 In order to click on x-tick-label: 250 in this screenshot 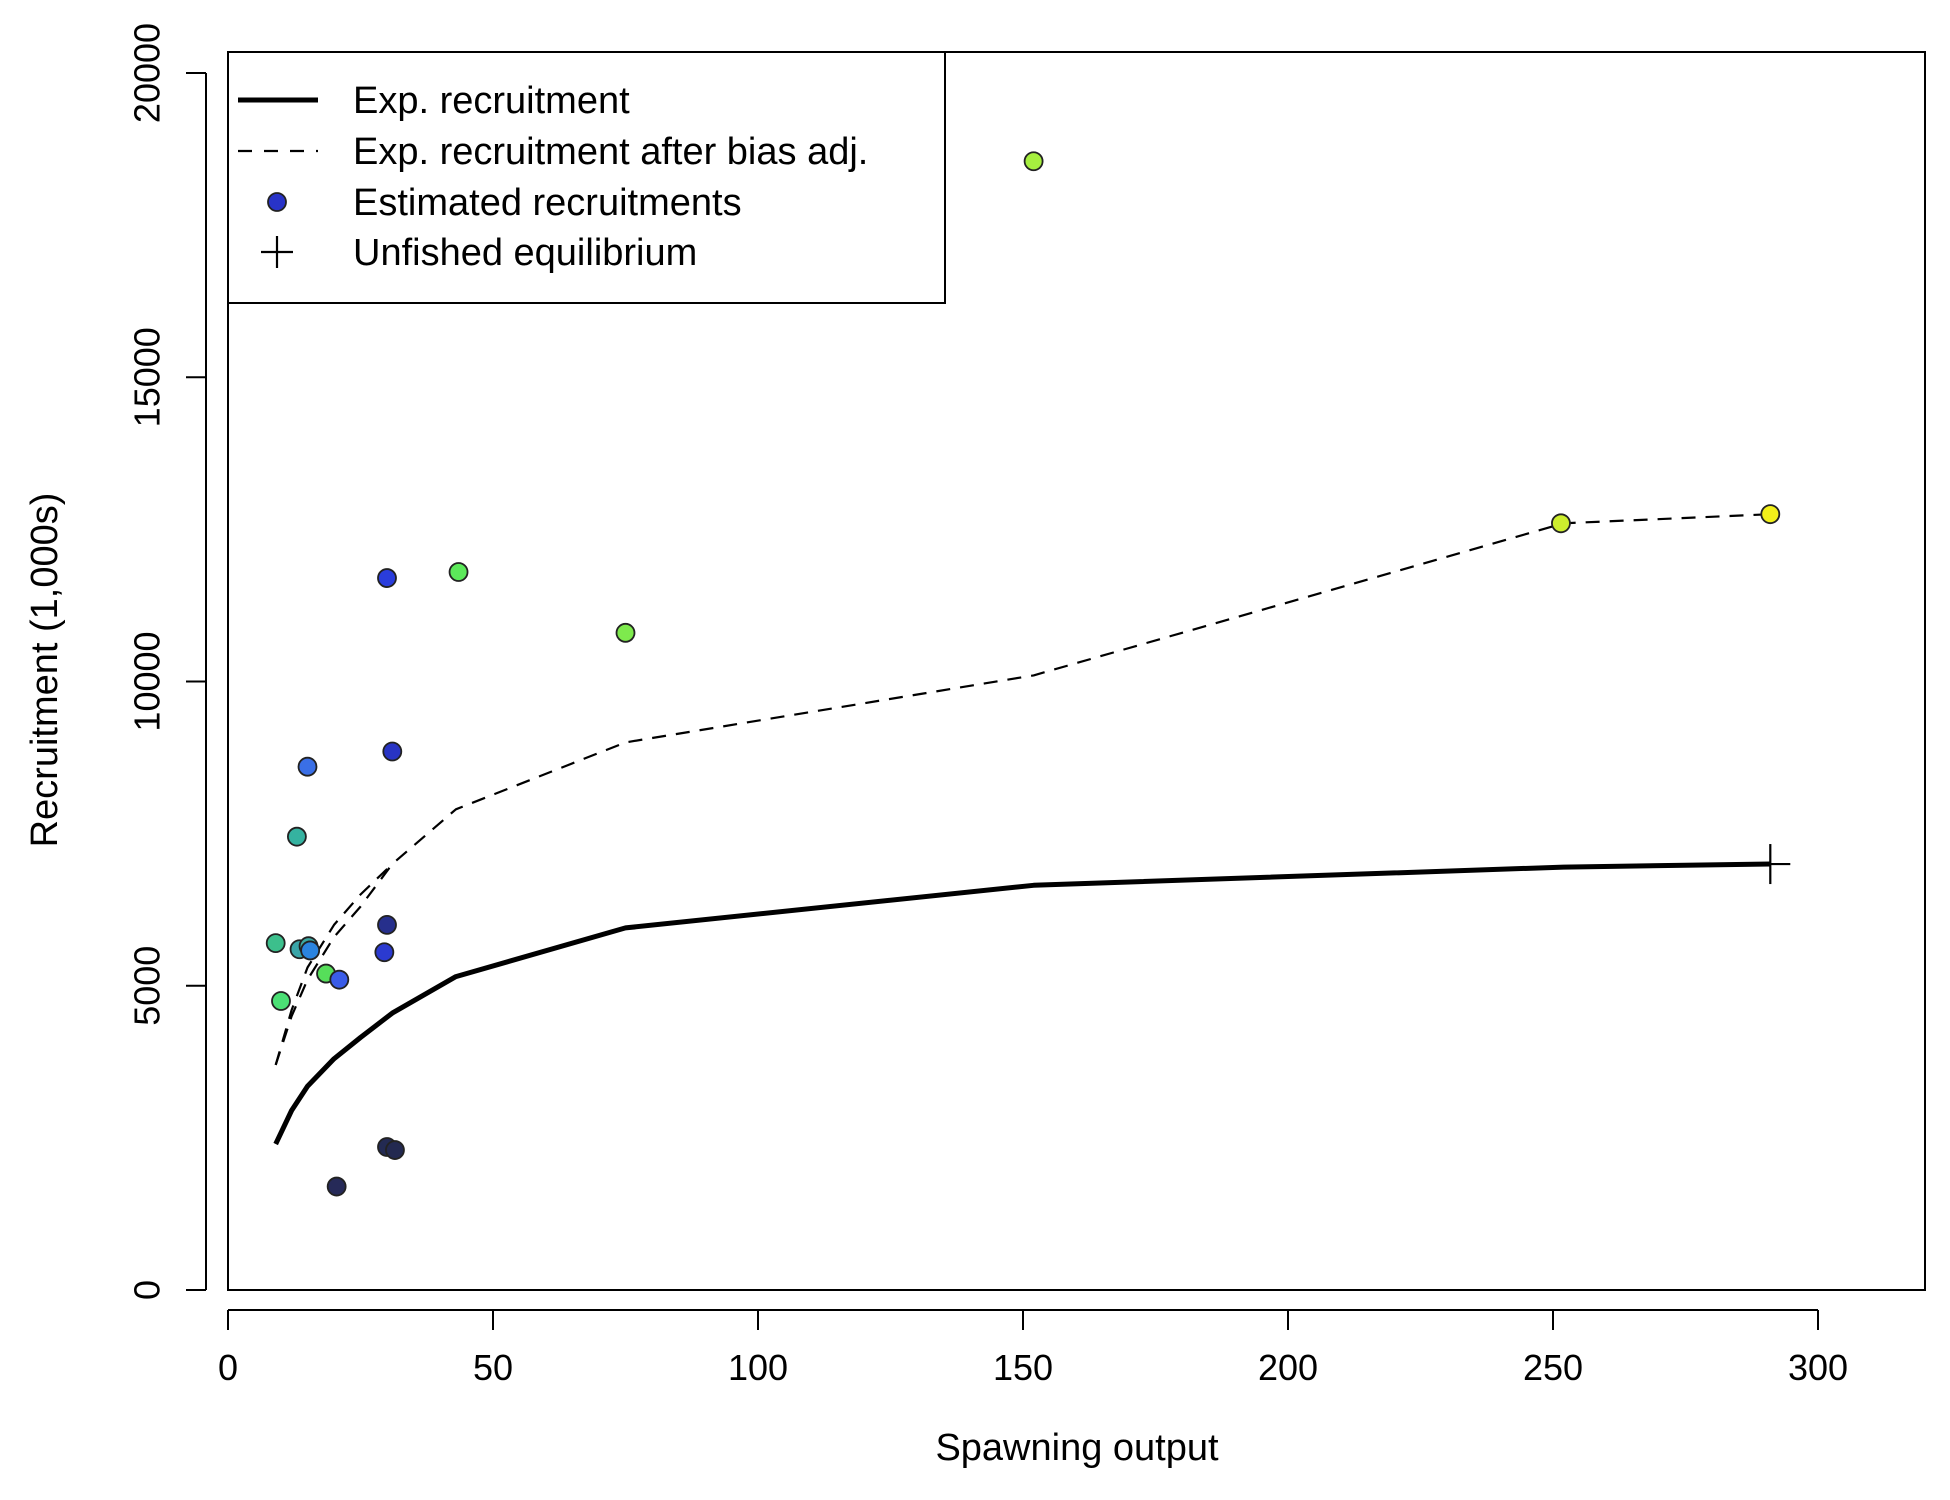, I will do `click(1553, 1367)`.